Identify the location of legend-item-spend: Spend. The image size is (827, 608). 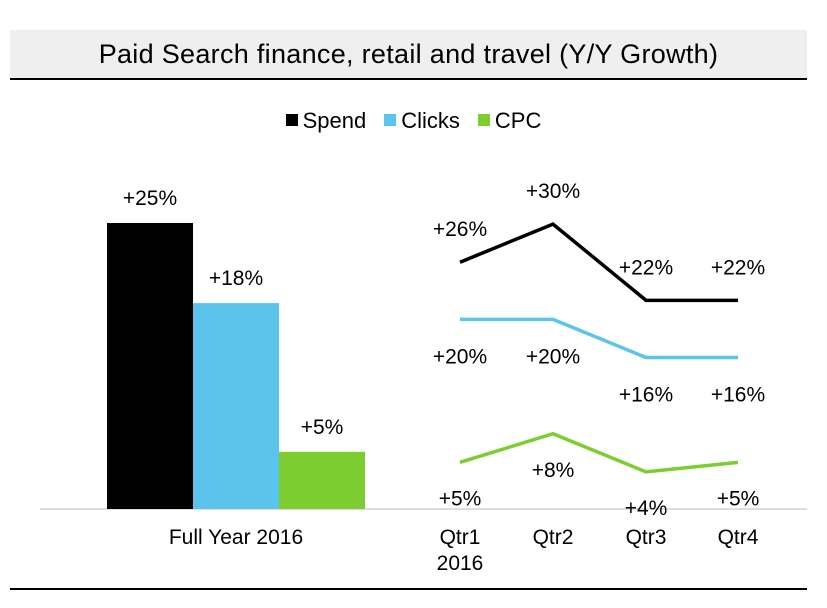
(326, 121).